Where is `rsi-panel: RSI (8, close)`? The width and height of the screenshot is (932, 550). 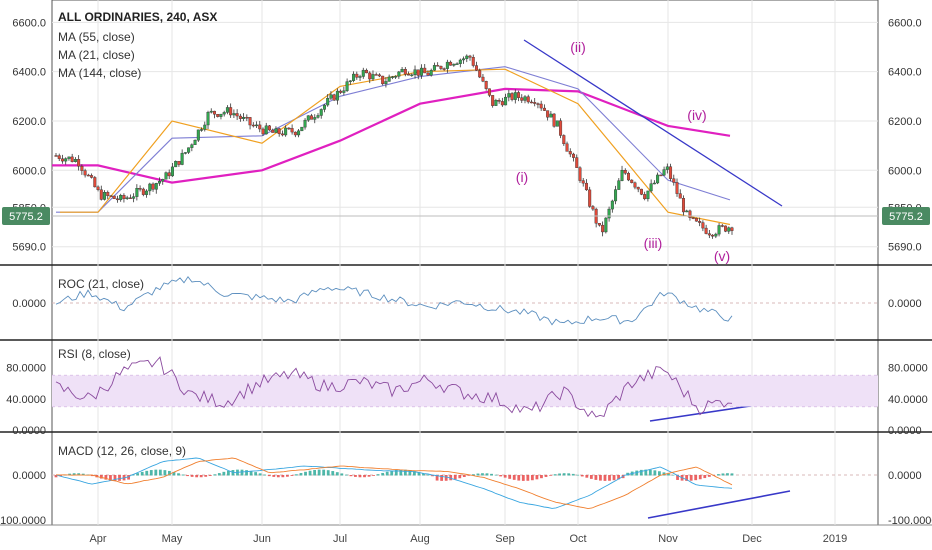 rsi-panel: RSI (8, close) is located at coordinates (465, 382).